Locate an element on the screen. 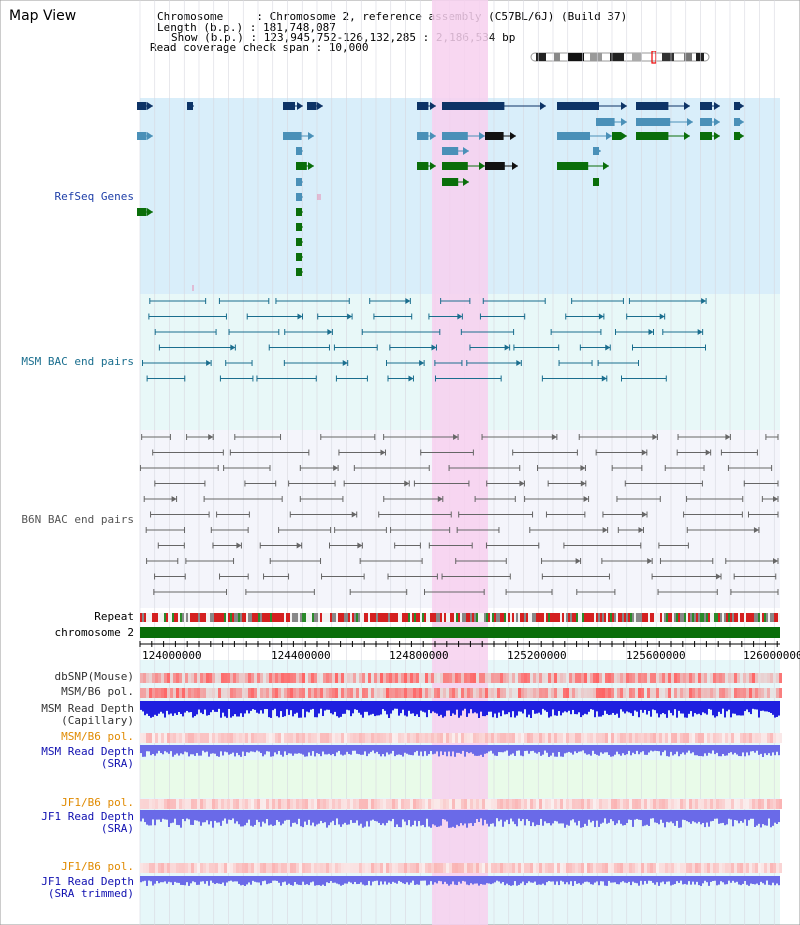 The width and height of the screenshot is (800, 925). track-label-msm-depth-sra: MSM Read Depth (SRA) is located at coordinates (67, 758).